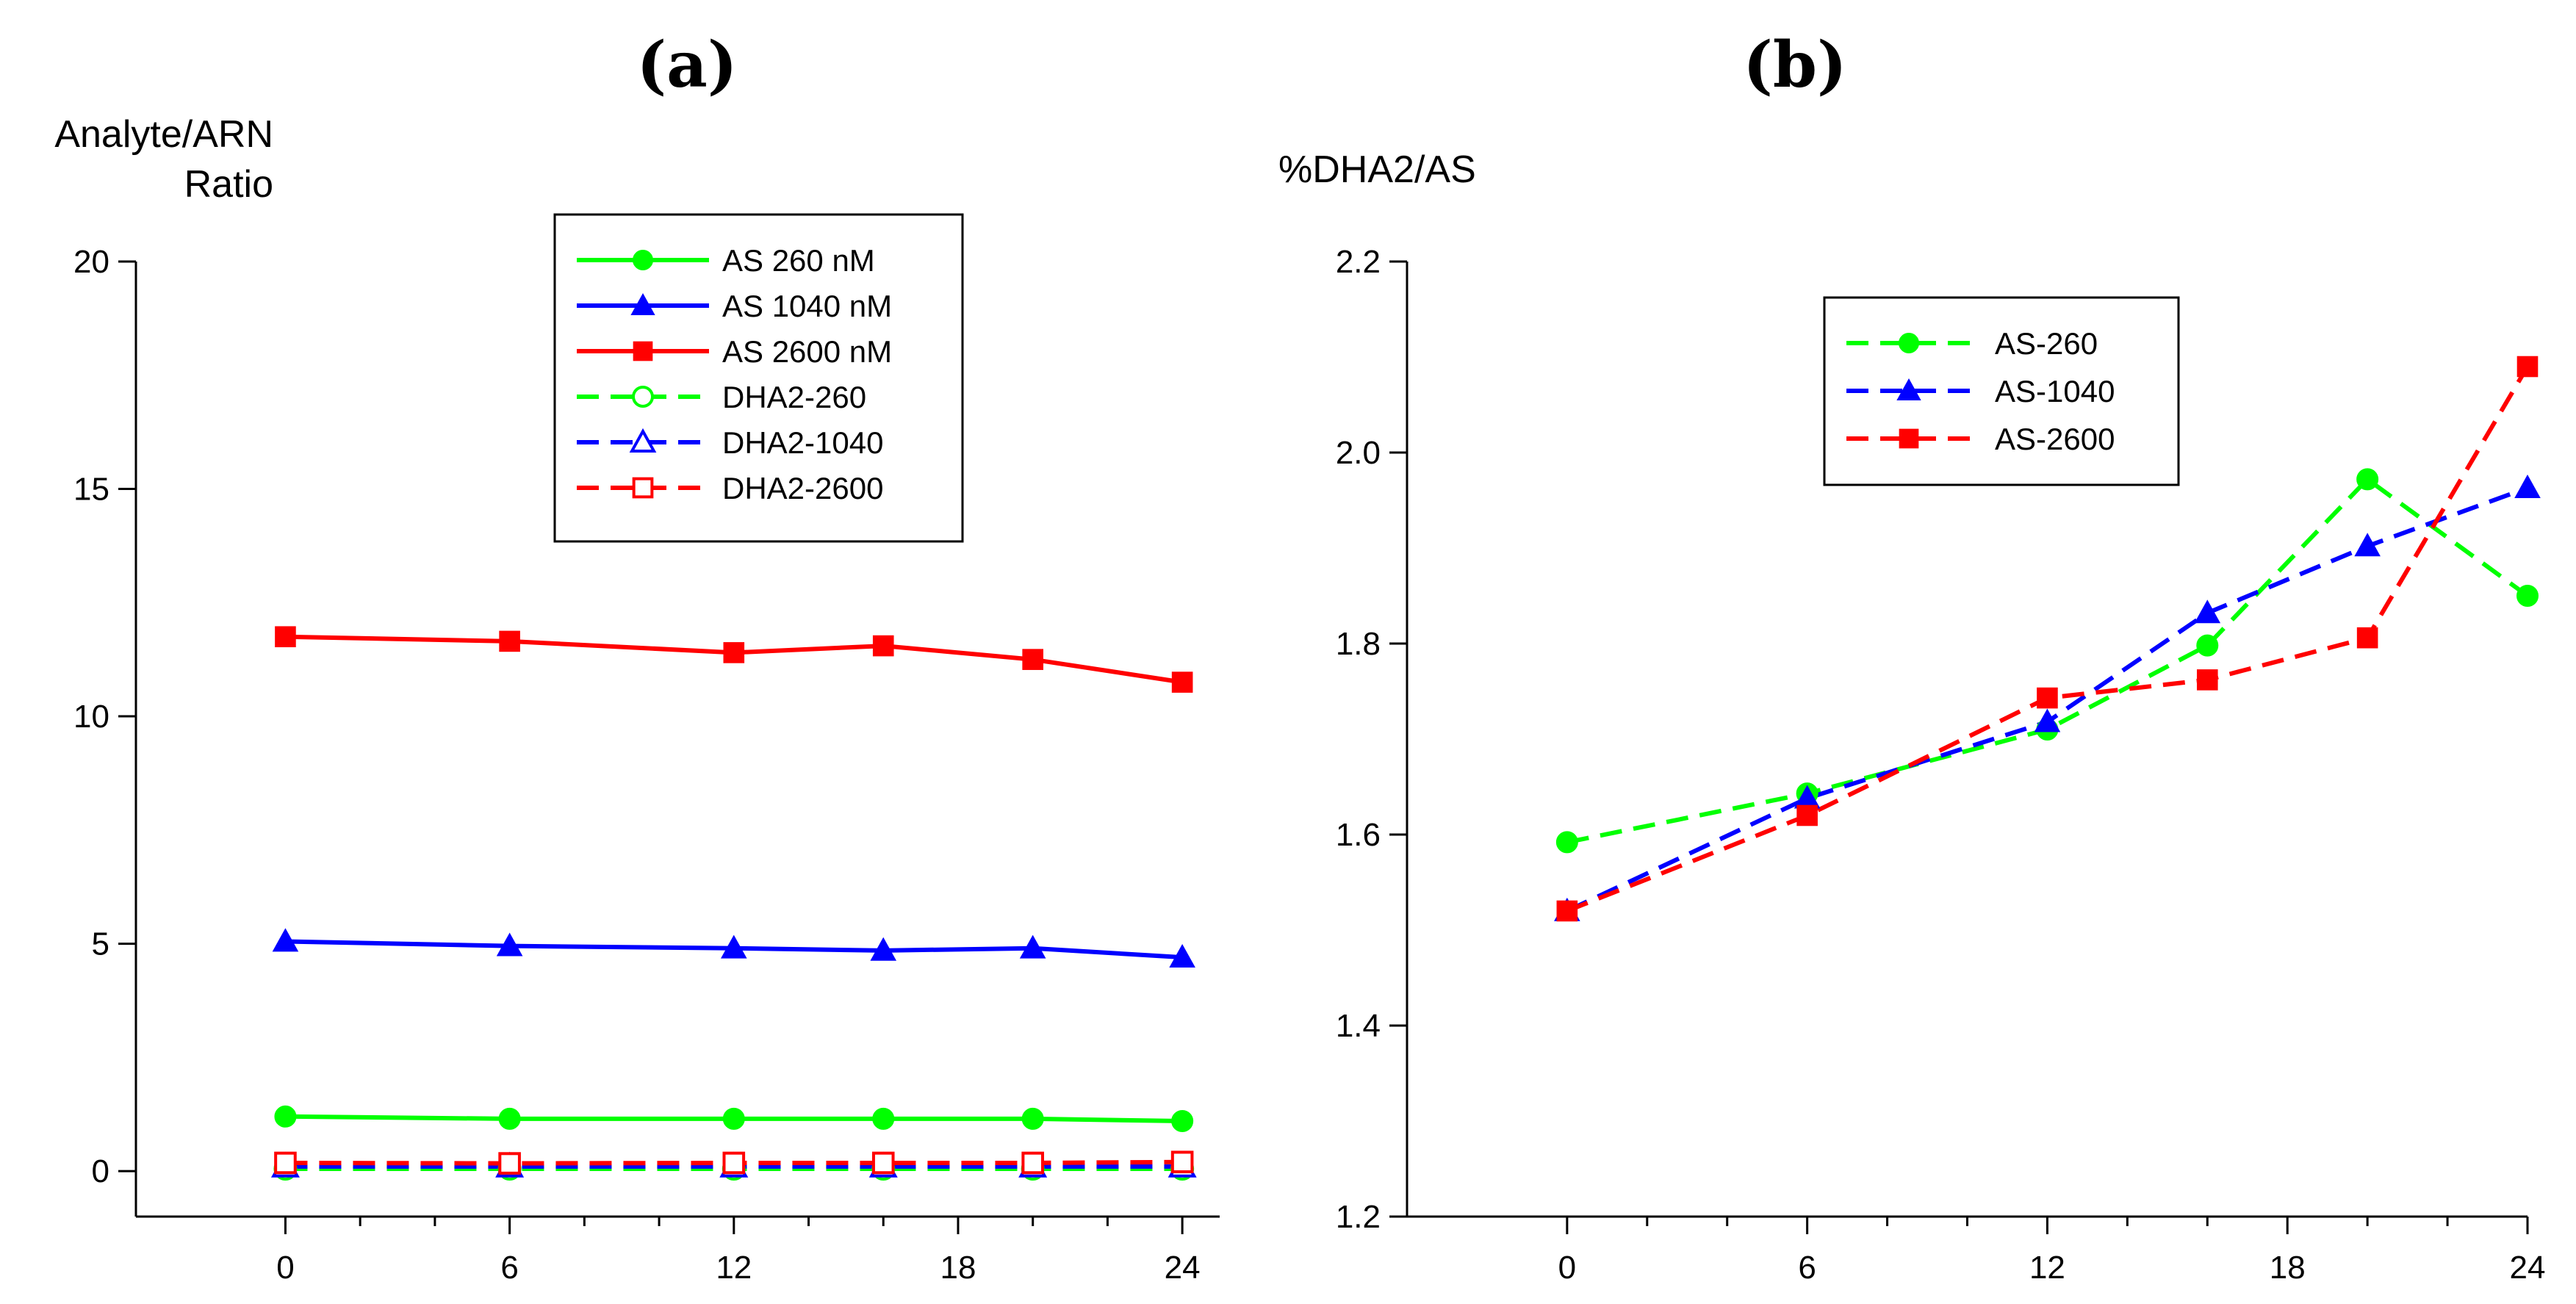  What do you see at coordinates (1795, 65) in the screenshot?
I see `panel-b-label: (b)` at bounding box center [1795, 65].